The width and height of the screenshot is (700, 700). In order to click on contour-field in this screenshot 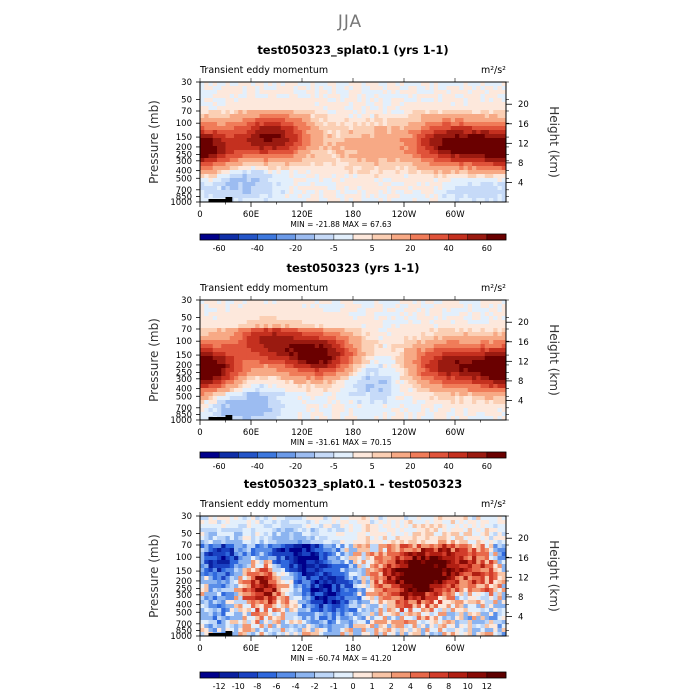, I will do `click(353, 576)`.